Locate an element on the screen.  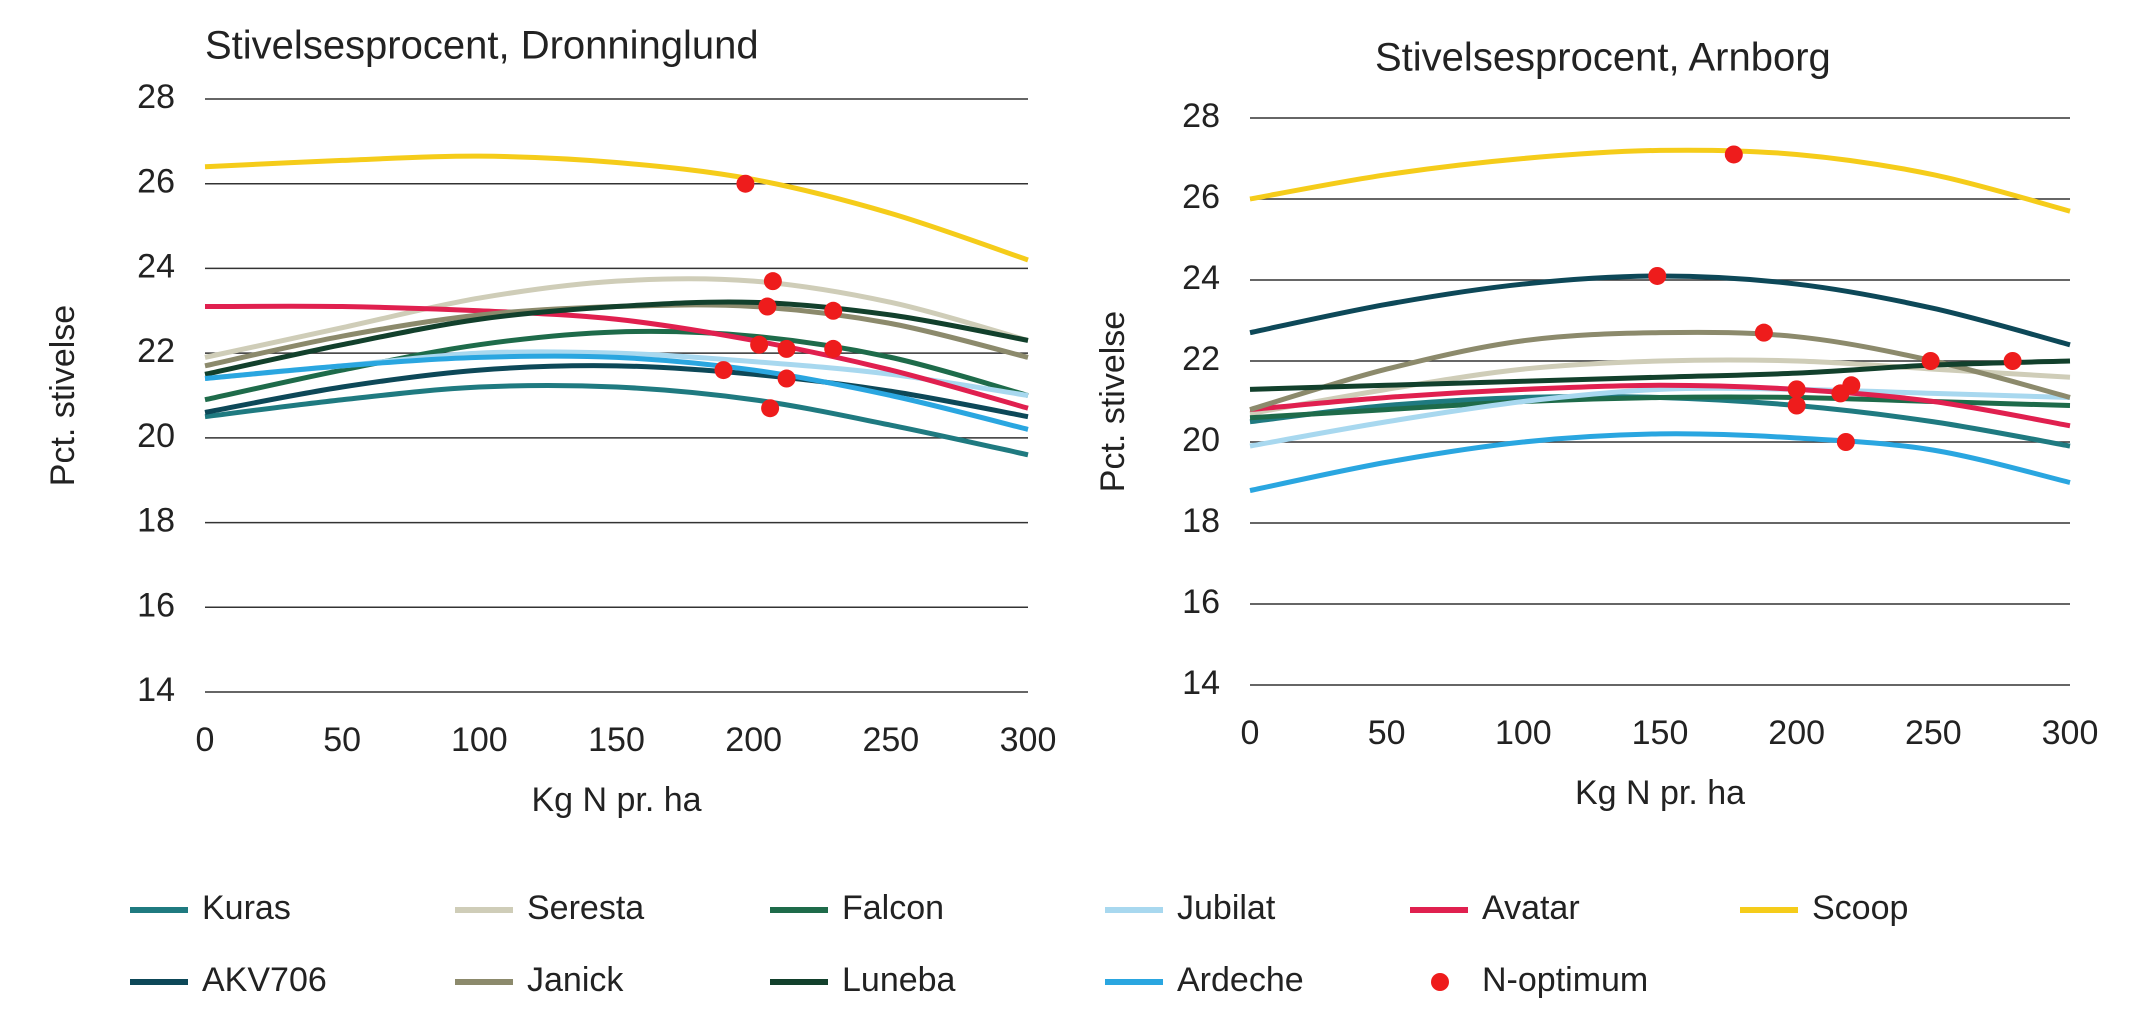
legend-label: Luneba is located at coordinates (899, 980).